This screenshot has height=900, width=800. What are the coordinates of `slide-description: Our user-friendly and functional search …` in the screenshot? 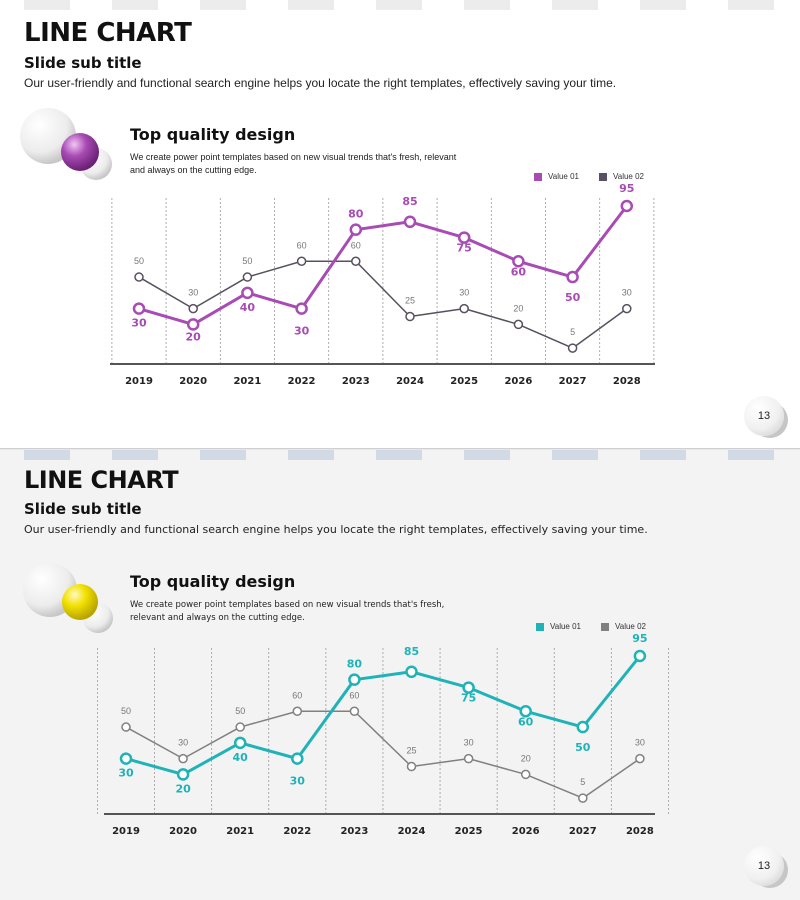 It's located at (320, 83).